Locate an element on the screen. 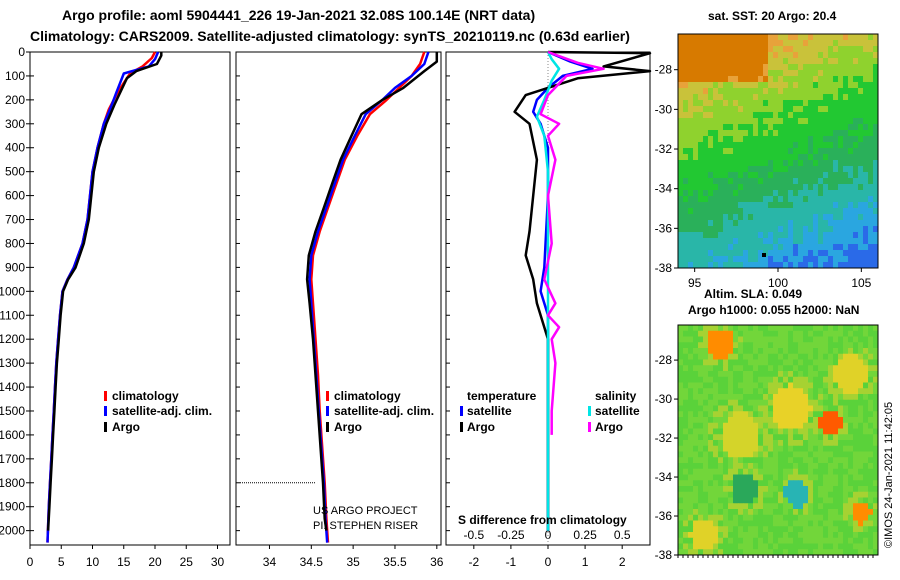 The width and height of the screenshot is (900, 580). y-tick-label: 1100 is located at coordinates (12, 315).